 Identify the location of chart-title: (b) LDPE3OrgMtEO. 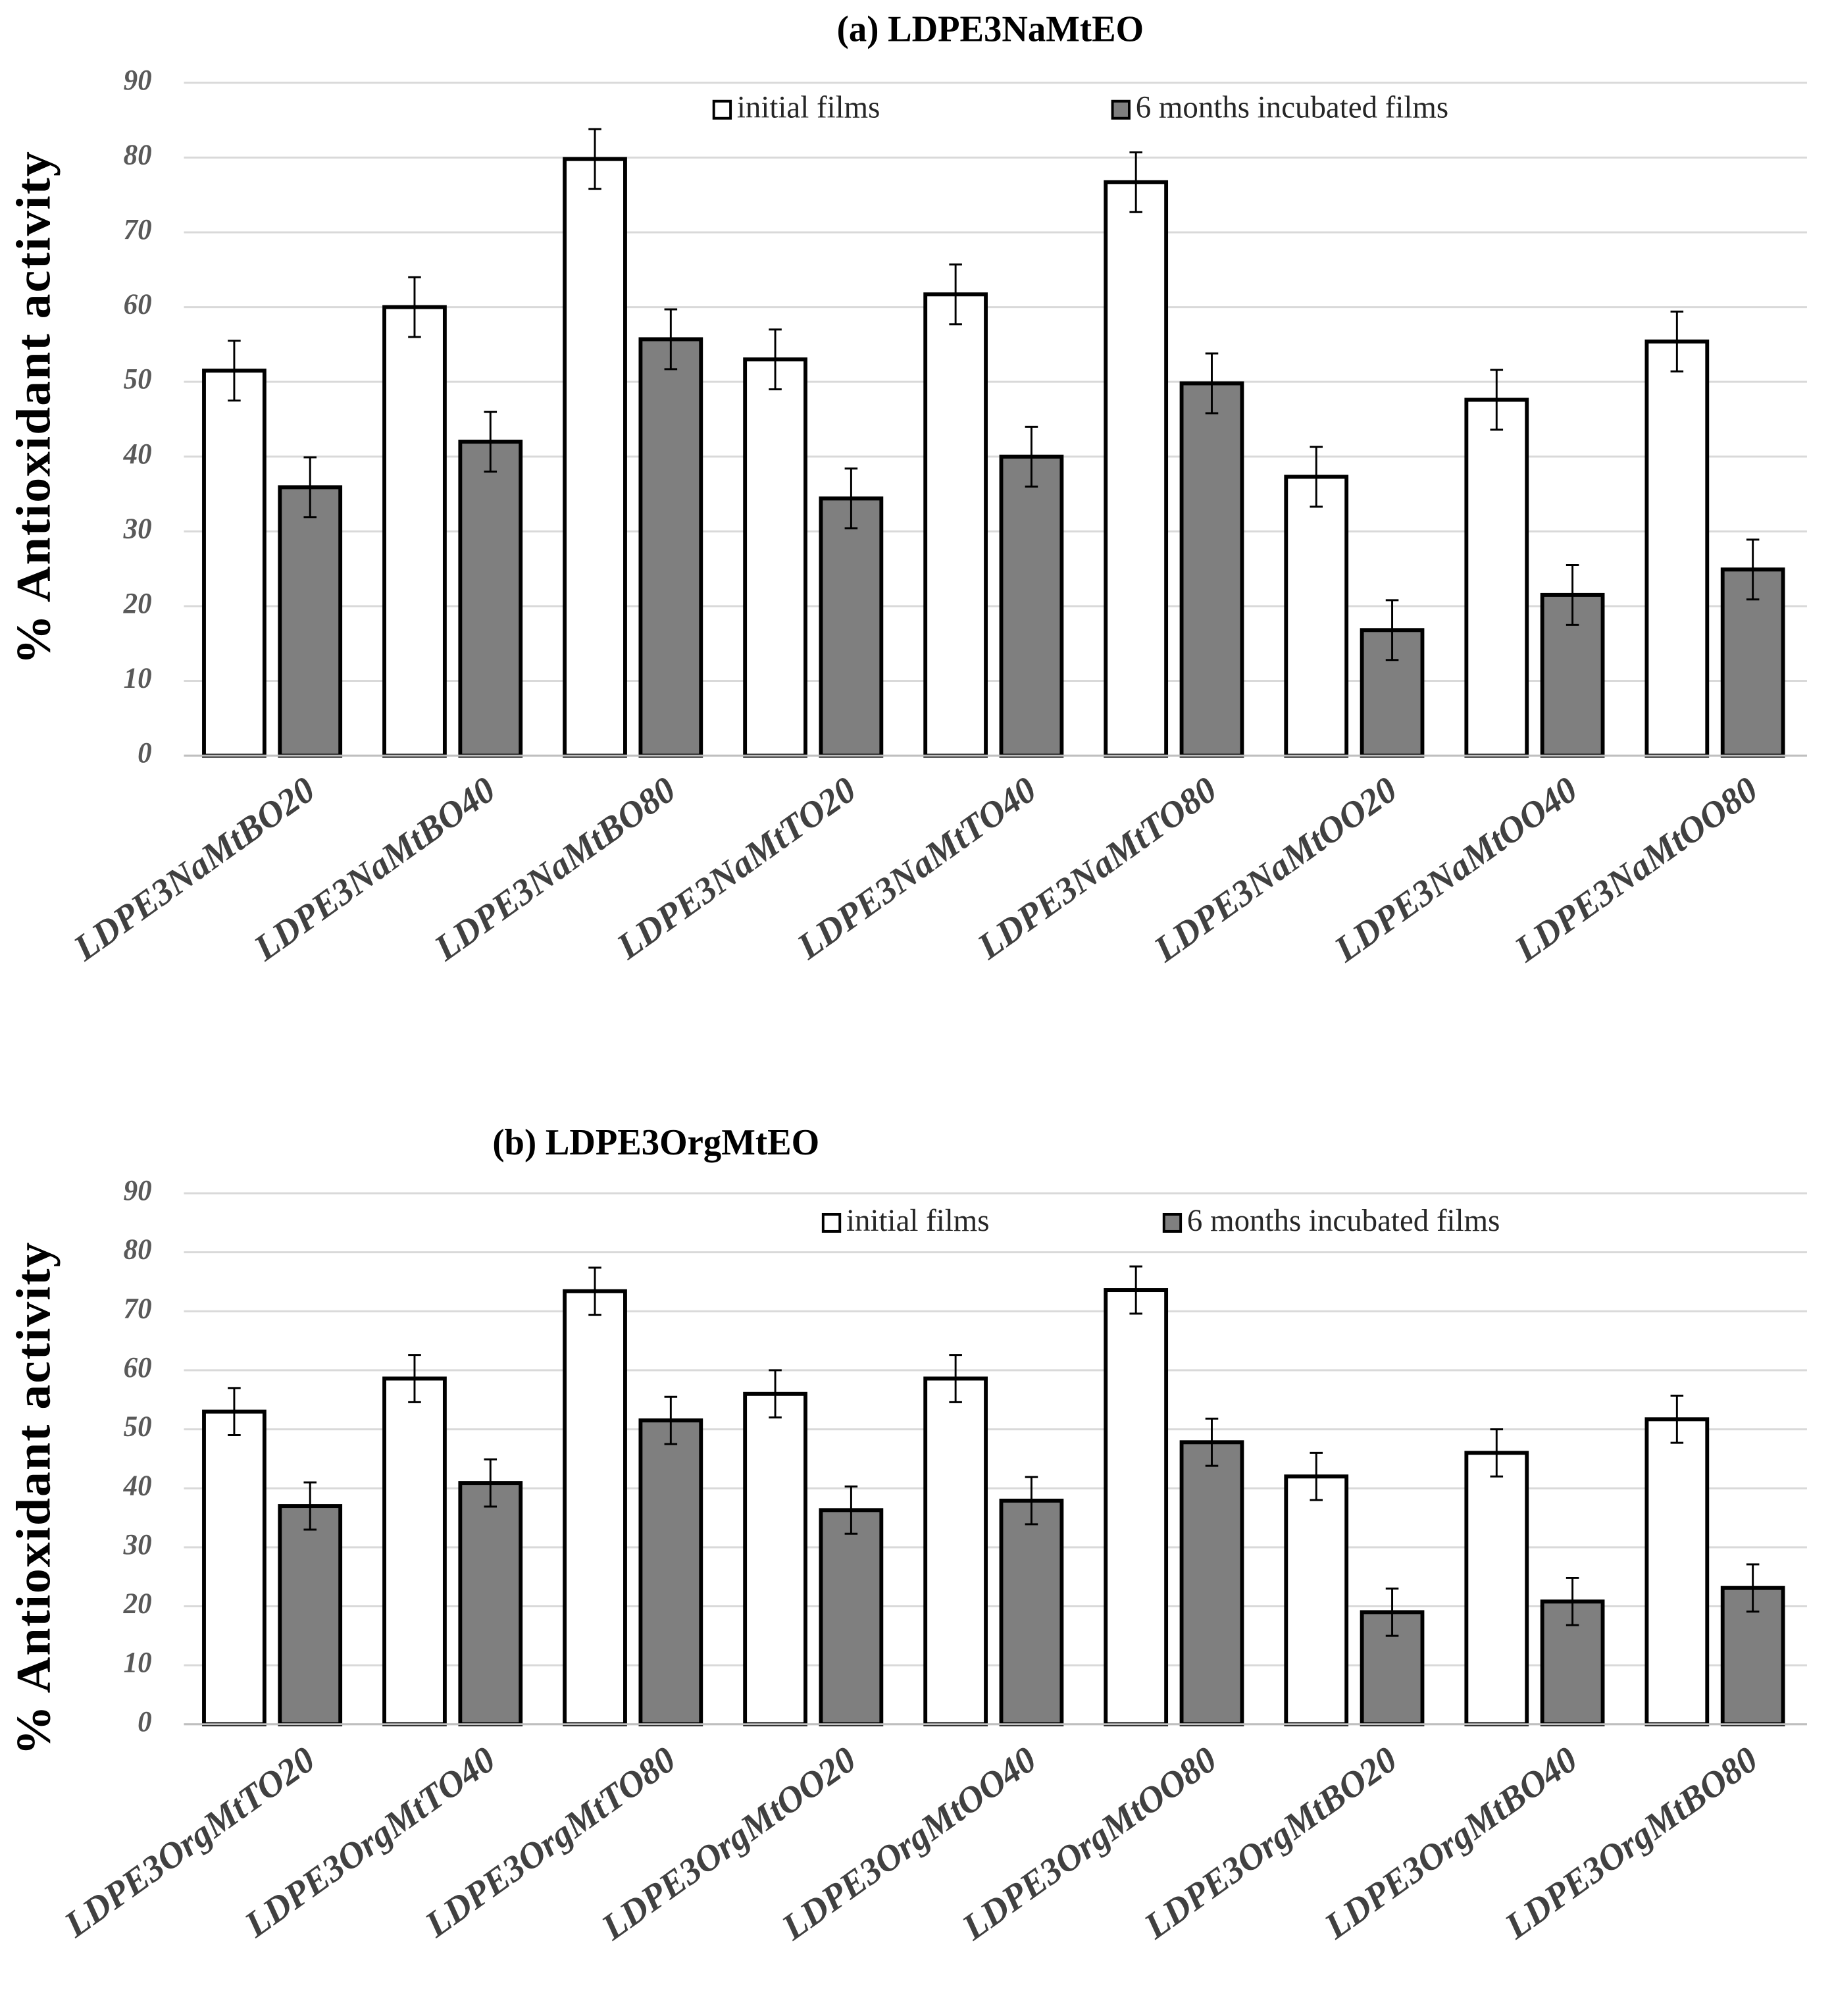
(655, 1142).